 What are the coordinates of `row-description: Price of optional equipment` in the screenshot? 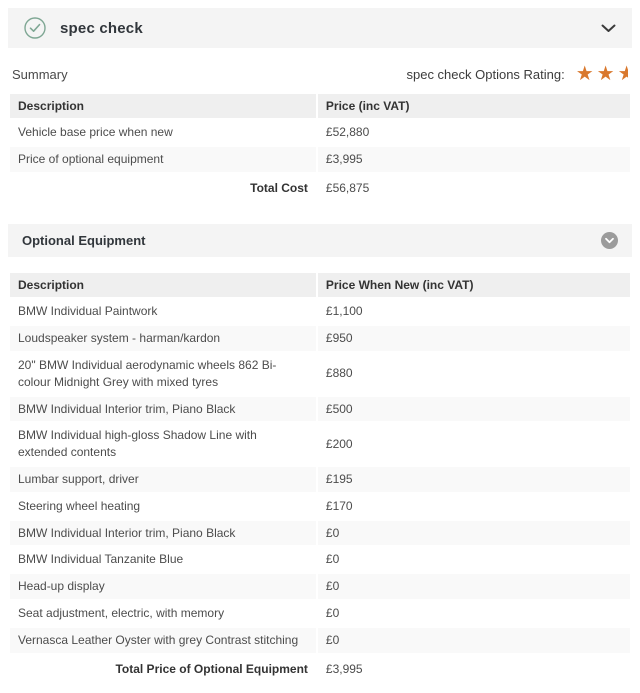 It's located at (163, 159).